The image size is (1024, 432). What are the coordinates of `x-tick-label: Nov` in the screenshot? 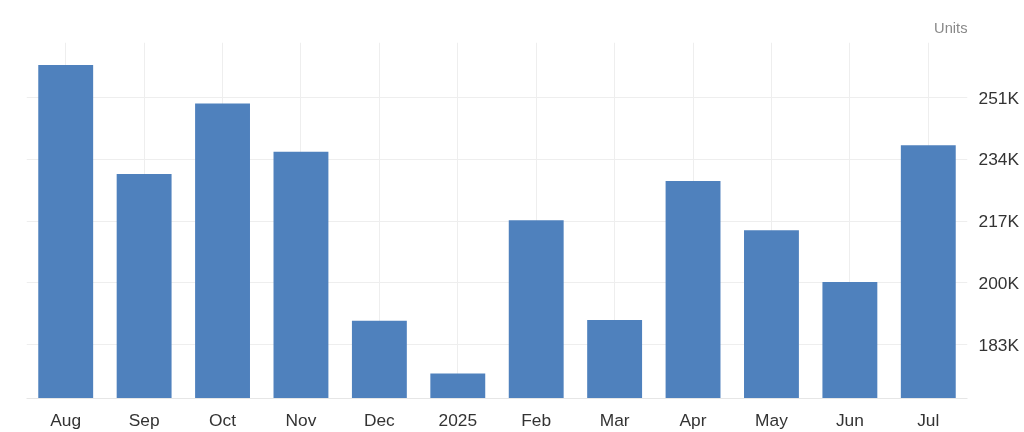 It's located at (301, 419).